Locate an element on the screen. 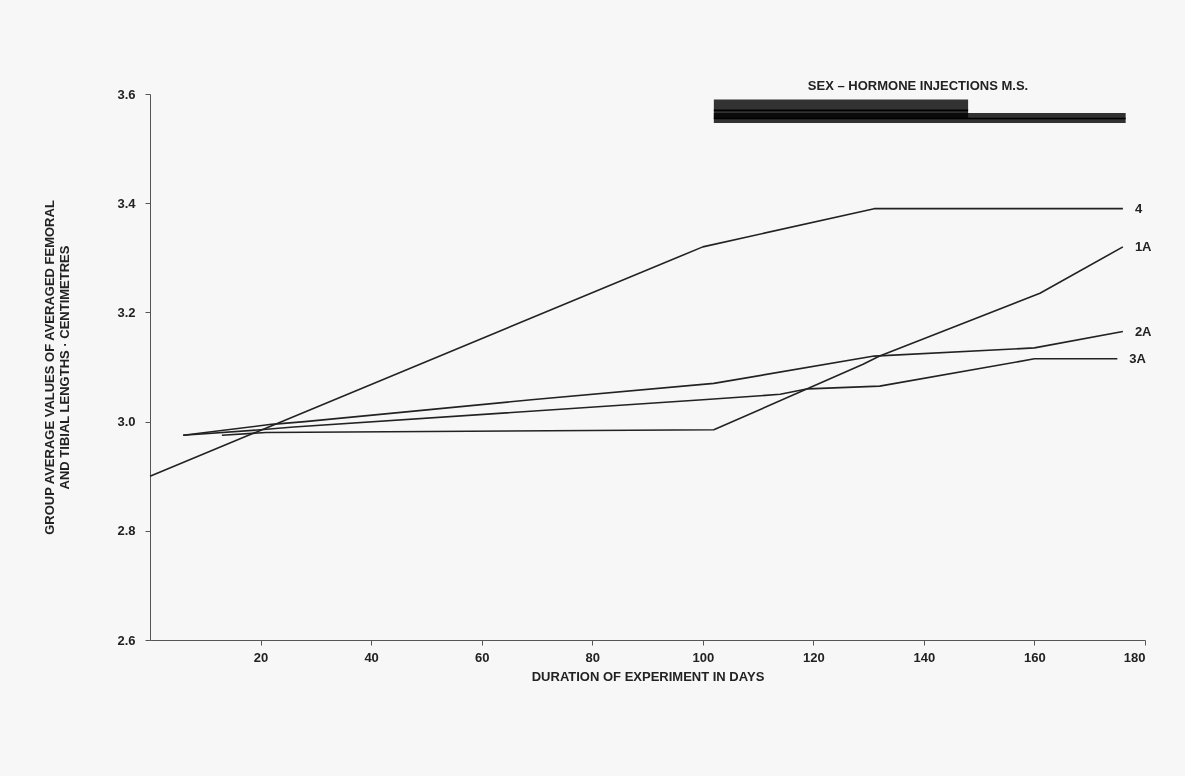 The image size is (1185, 776). series-label: 1A is located at coordinates (1143, 246).